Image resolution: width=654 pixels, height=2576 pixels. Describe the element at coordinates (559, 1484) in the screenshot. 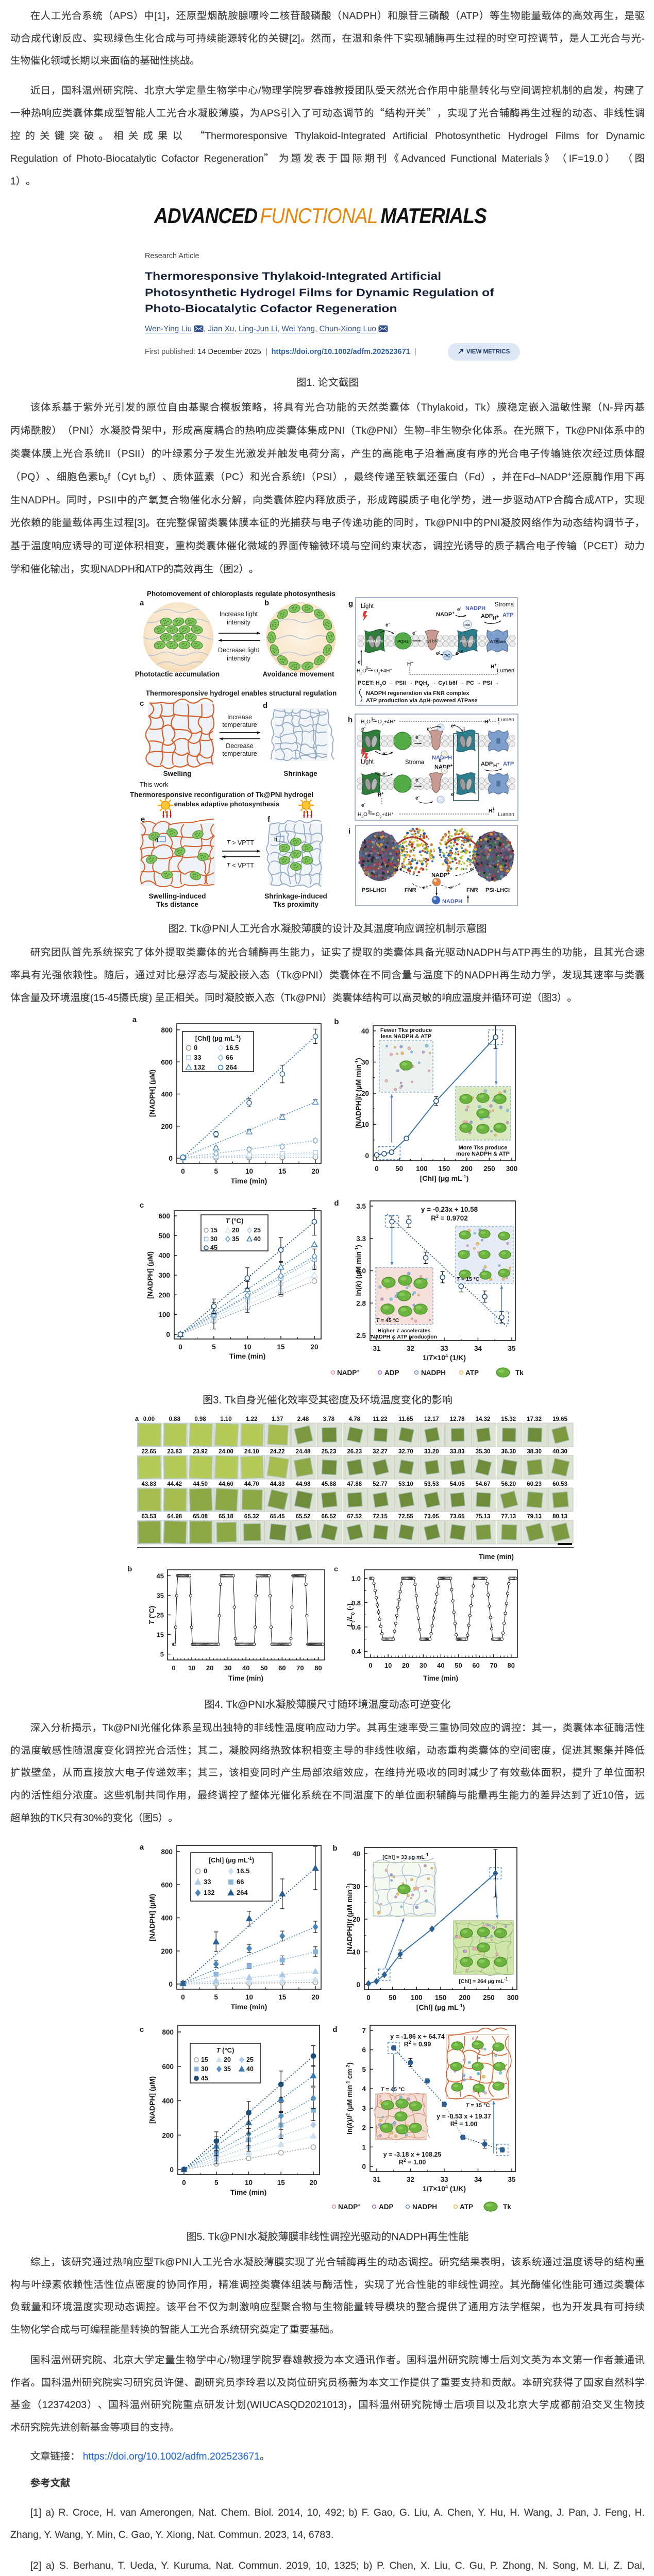

I see `svg-text: 60.53` at that location.